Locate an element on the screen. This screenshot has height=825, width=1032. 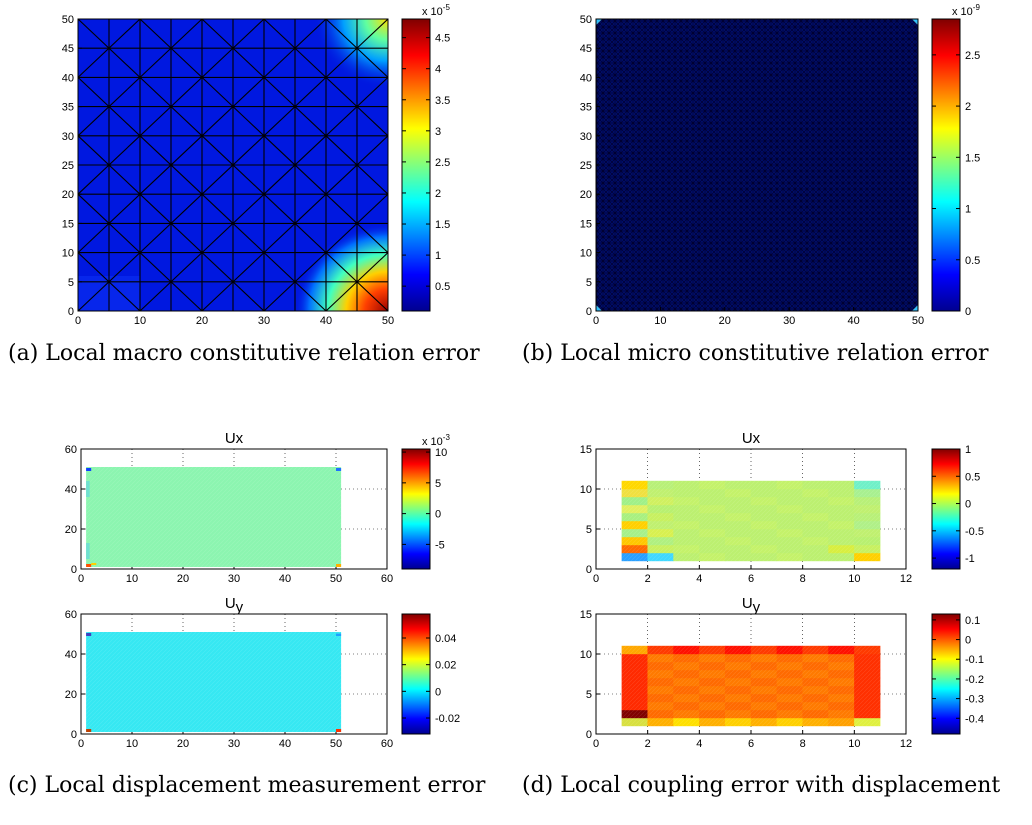
colorbar-a: 0.5 1 1.5 2 2.5 3 3.5 4 4.5 x 10-5 is located at coordinates (425, 157).